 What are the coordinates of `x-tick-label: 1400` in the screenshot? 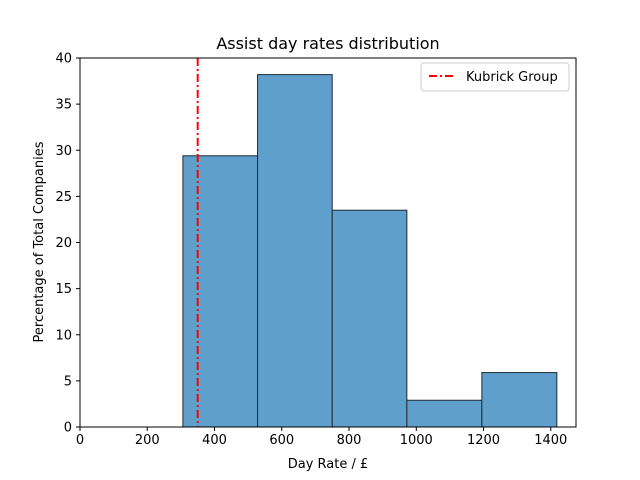 It's located at (550, 440).